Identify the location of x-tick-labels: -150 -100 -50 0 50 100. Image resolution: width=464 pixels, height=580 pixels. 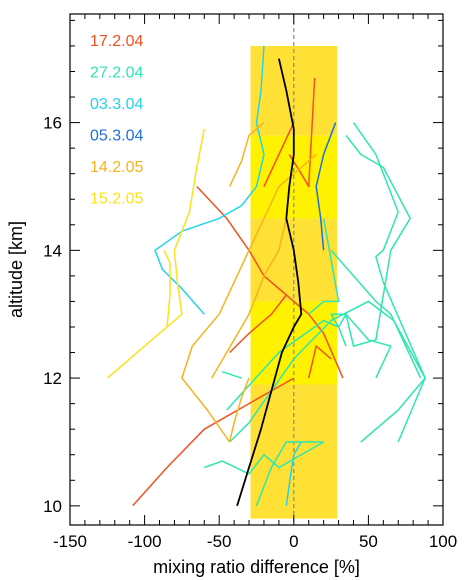
(255, 541).